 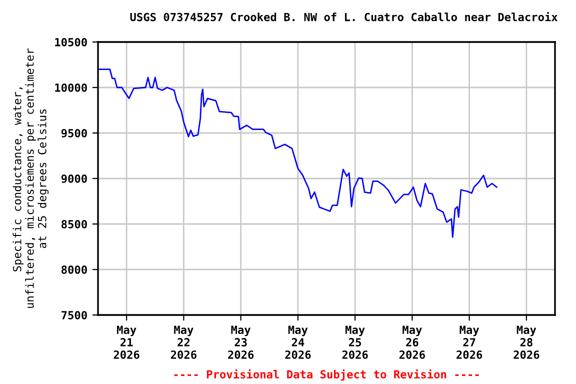 What do you see at coordinates (71, 87) in the screenshot?
I see `y-tick-label: 10000` at bounding box center [71, 87].